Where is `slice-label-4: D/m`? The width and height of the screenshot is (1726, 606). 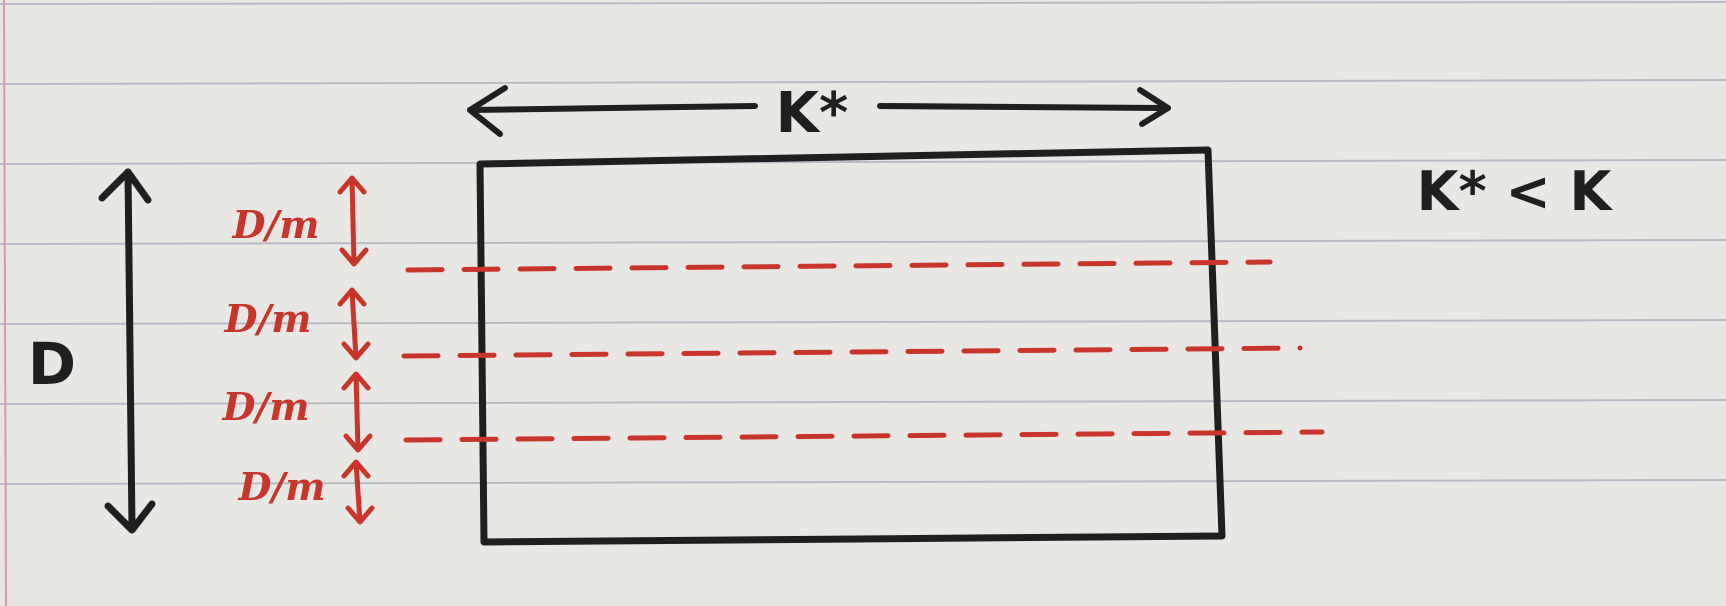
slice-label-4: D/m is located at coordinates (281, 486).